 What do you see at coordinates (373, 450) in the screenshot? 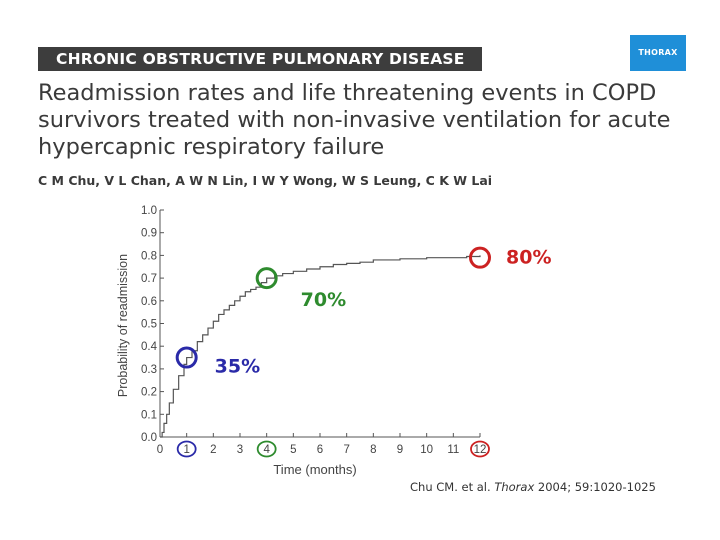
I see `x-tick-label: 8` at bounding box center [373, 450].